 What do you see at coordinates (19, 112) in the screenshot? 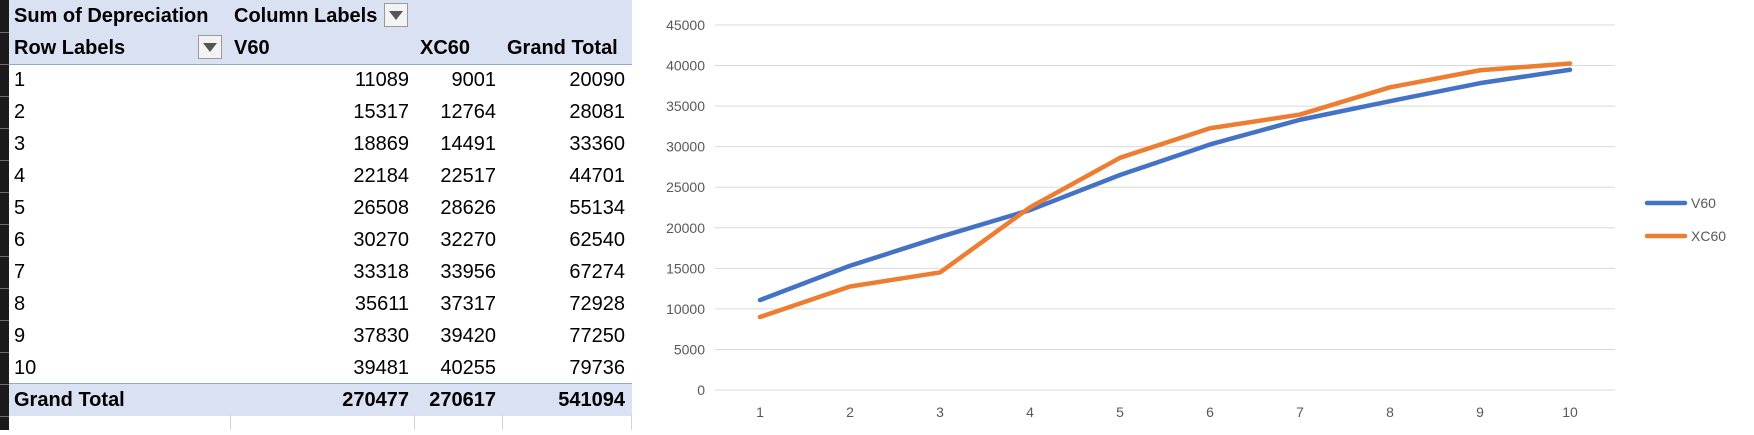
I see `row-label: 2` at bounding box center [19, 112].